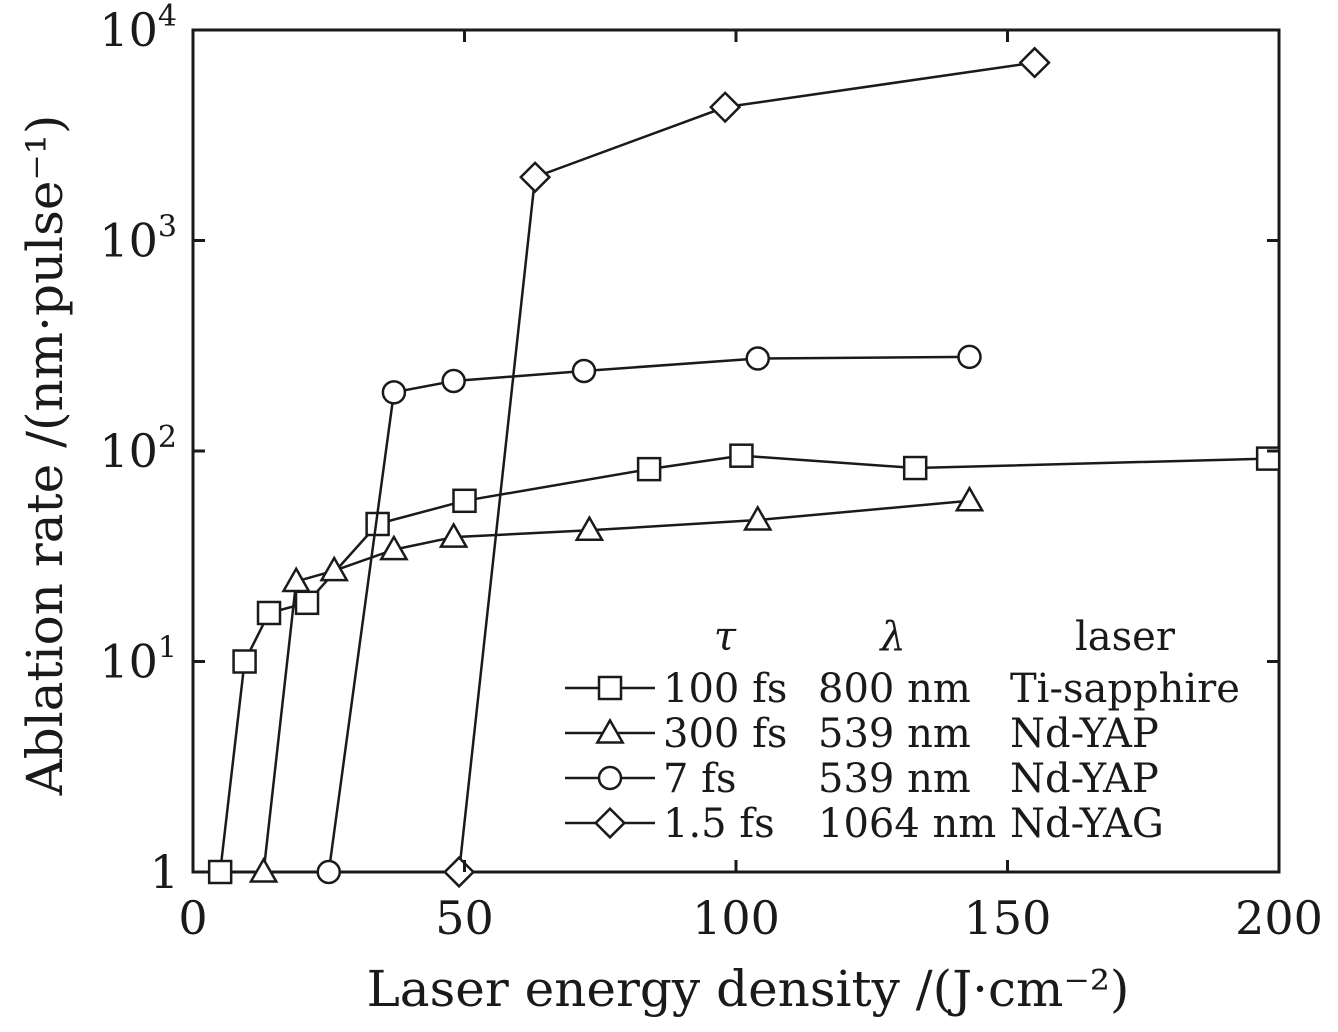 The height and width of the screenshot is (1032, 1338). Describe the element at coordinates (138, 660) in the screenshot. I see `y-tick-label: 10¹` at that location.